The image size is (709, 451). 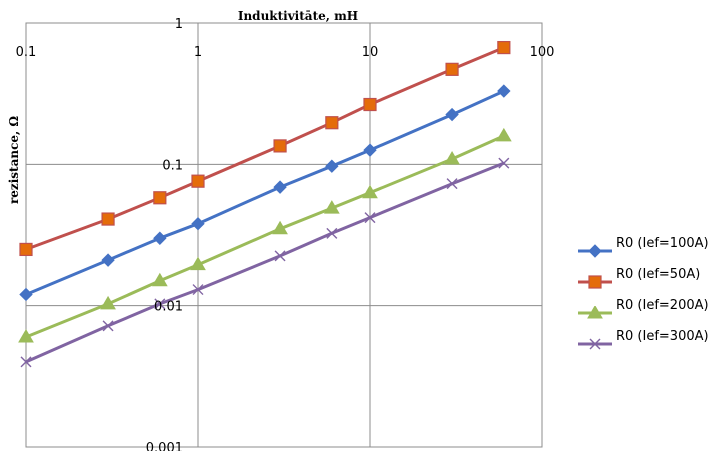 I want to click on legend-label: R0 (Ief=50A), so click(x=658, y=274).